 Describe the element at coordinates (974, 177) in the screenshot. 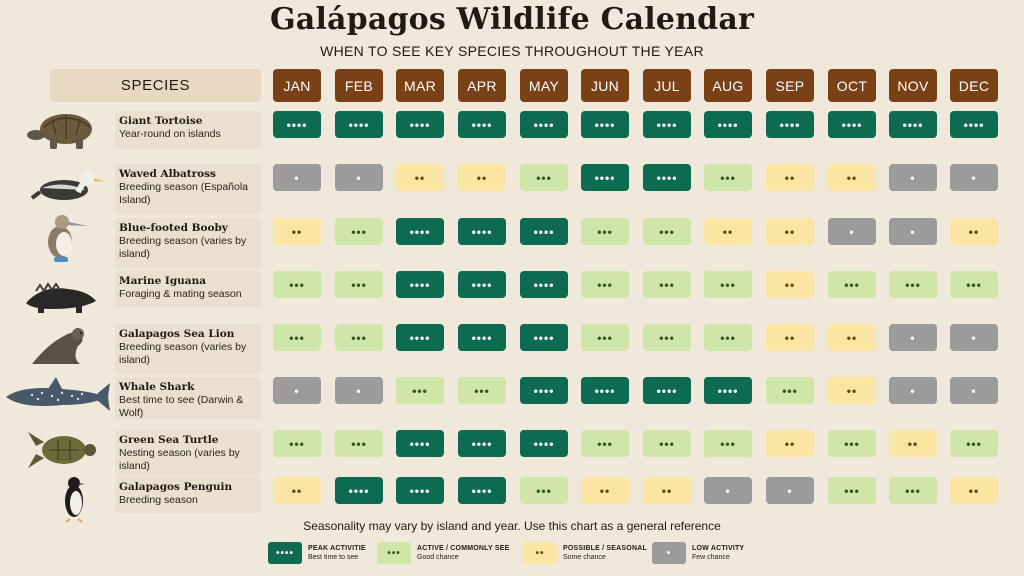

I see `cell-waved-albatross-dec: •` at that location.